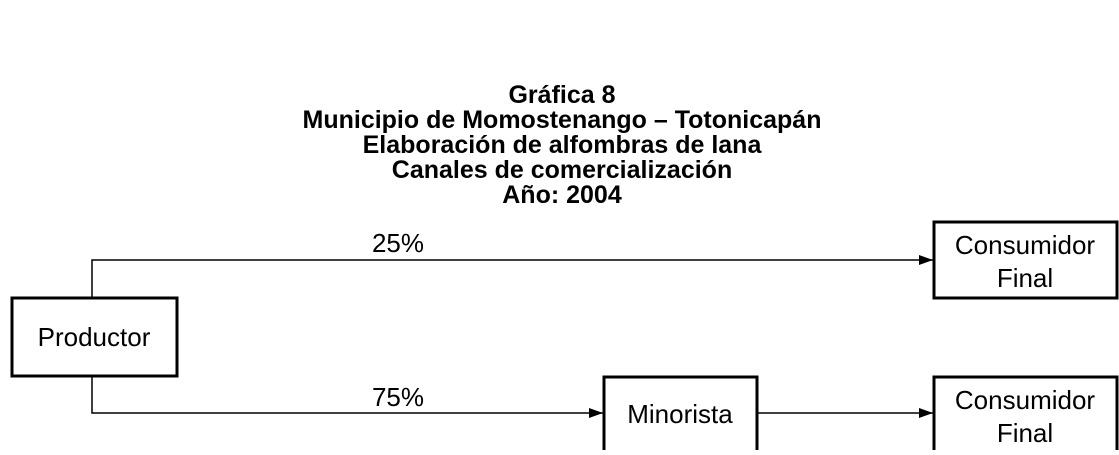 This screenshot has width=1119, height=455. What do you see at coordinates (562, 170) in the screenshot?
I see `title-line: Canales de comercialización` at bounding box center [562, 170].